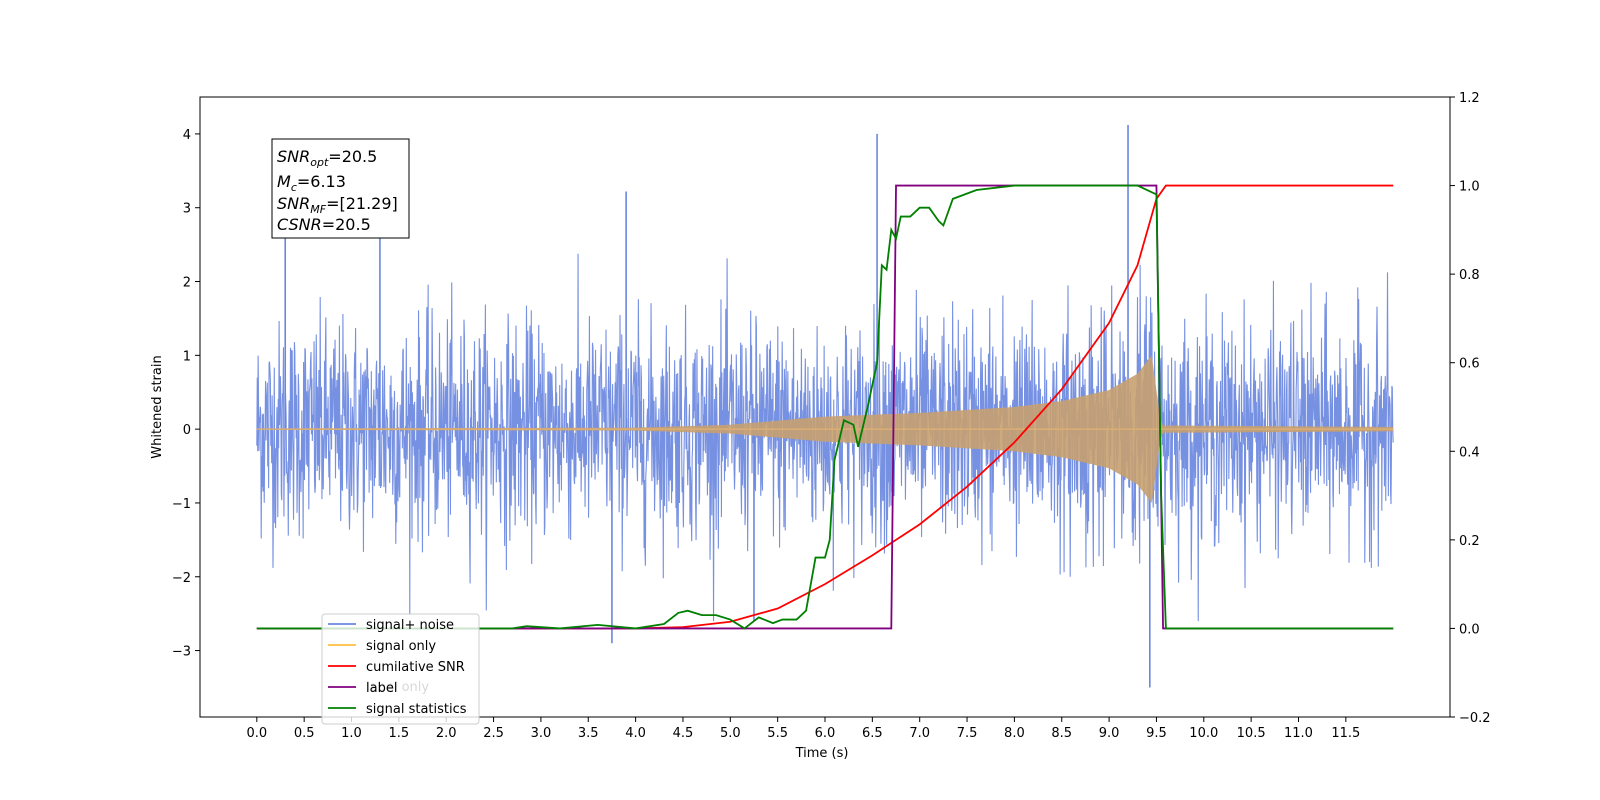  Describe the element at coordinates (1469, 98) in the screenshot. I see `y2-tick-label: 1.2` at that location.